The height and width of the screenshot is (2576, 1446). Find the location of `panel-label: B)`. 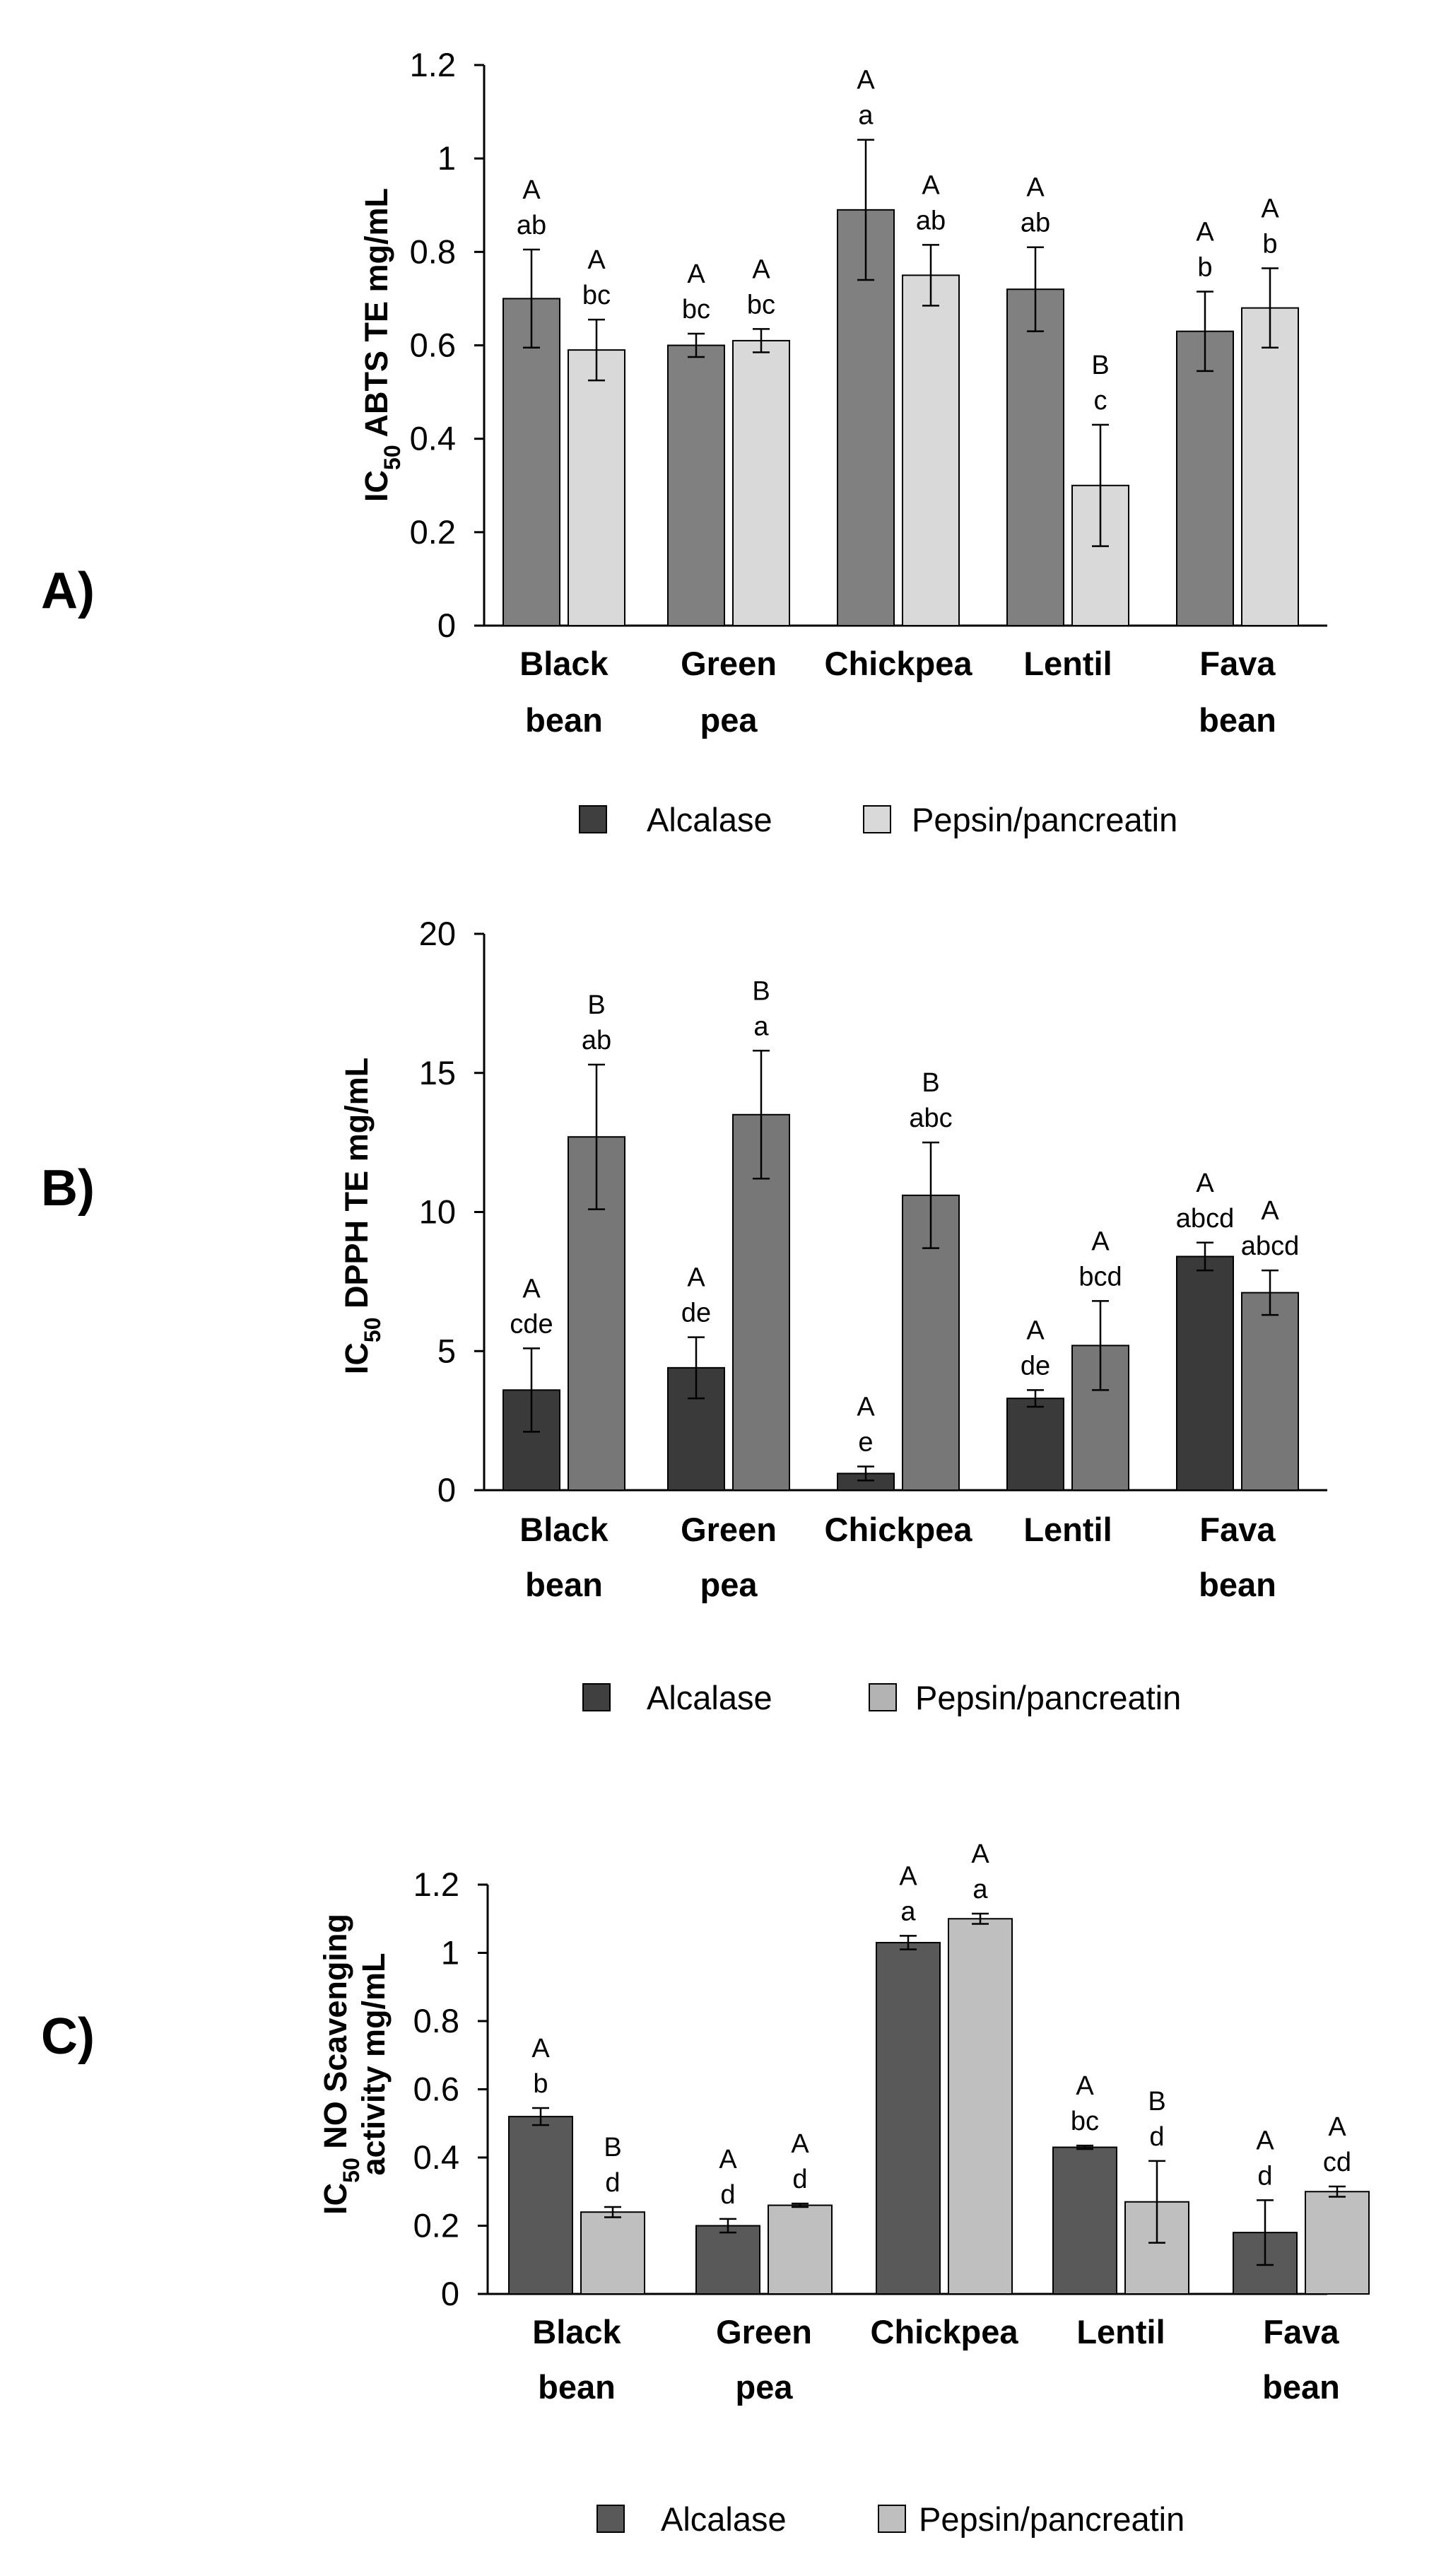

panel-label: B) is located at coordinates (68, 1188).